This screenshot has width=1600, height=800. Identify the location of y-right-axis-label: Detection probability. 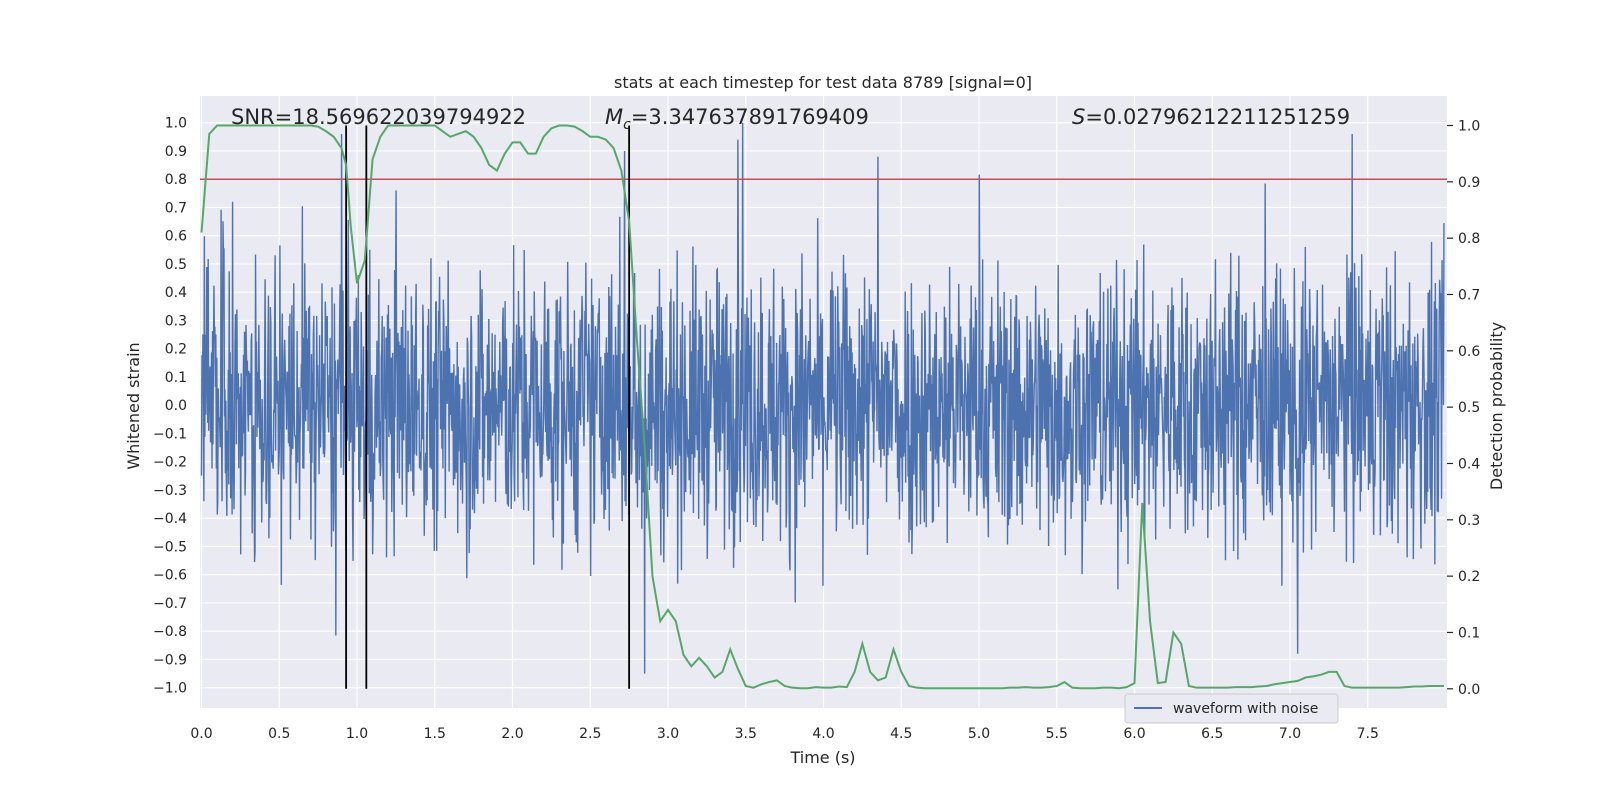
(1496, 406).